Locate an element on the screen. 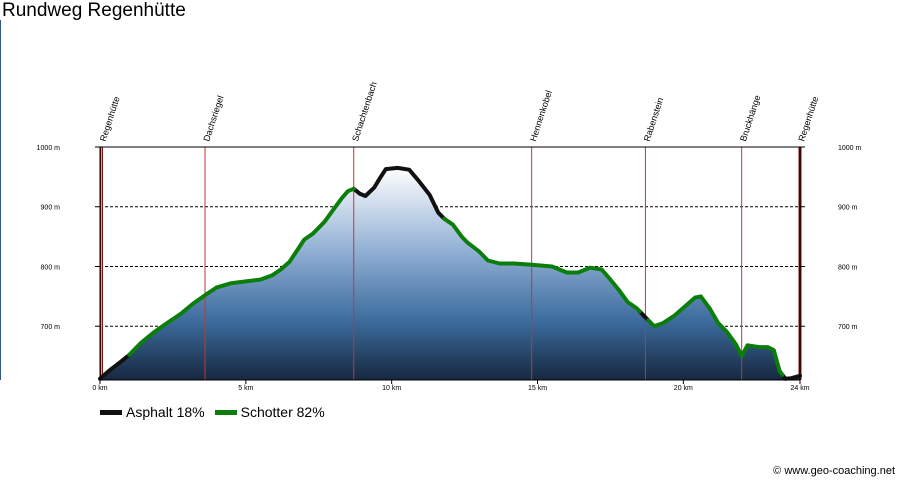 The width and height of the screenshot is (900, 480). waypoint-label-3: Hennenkobel is located at coordinates (541, 116).